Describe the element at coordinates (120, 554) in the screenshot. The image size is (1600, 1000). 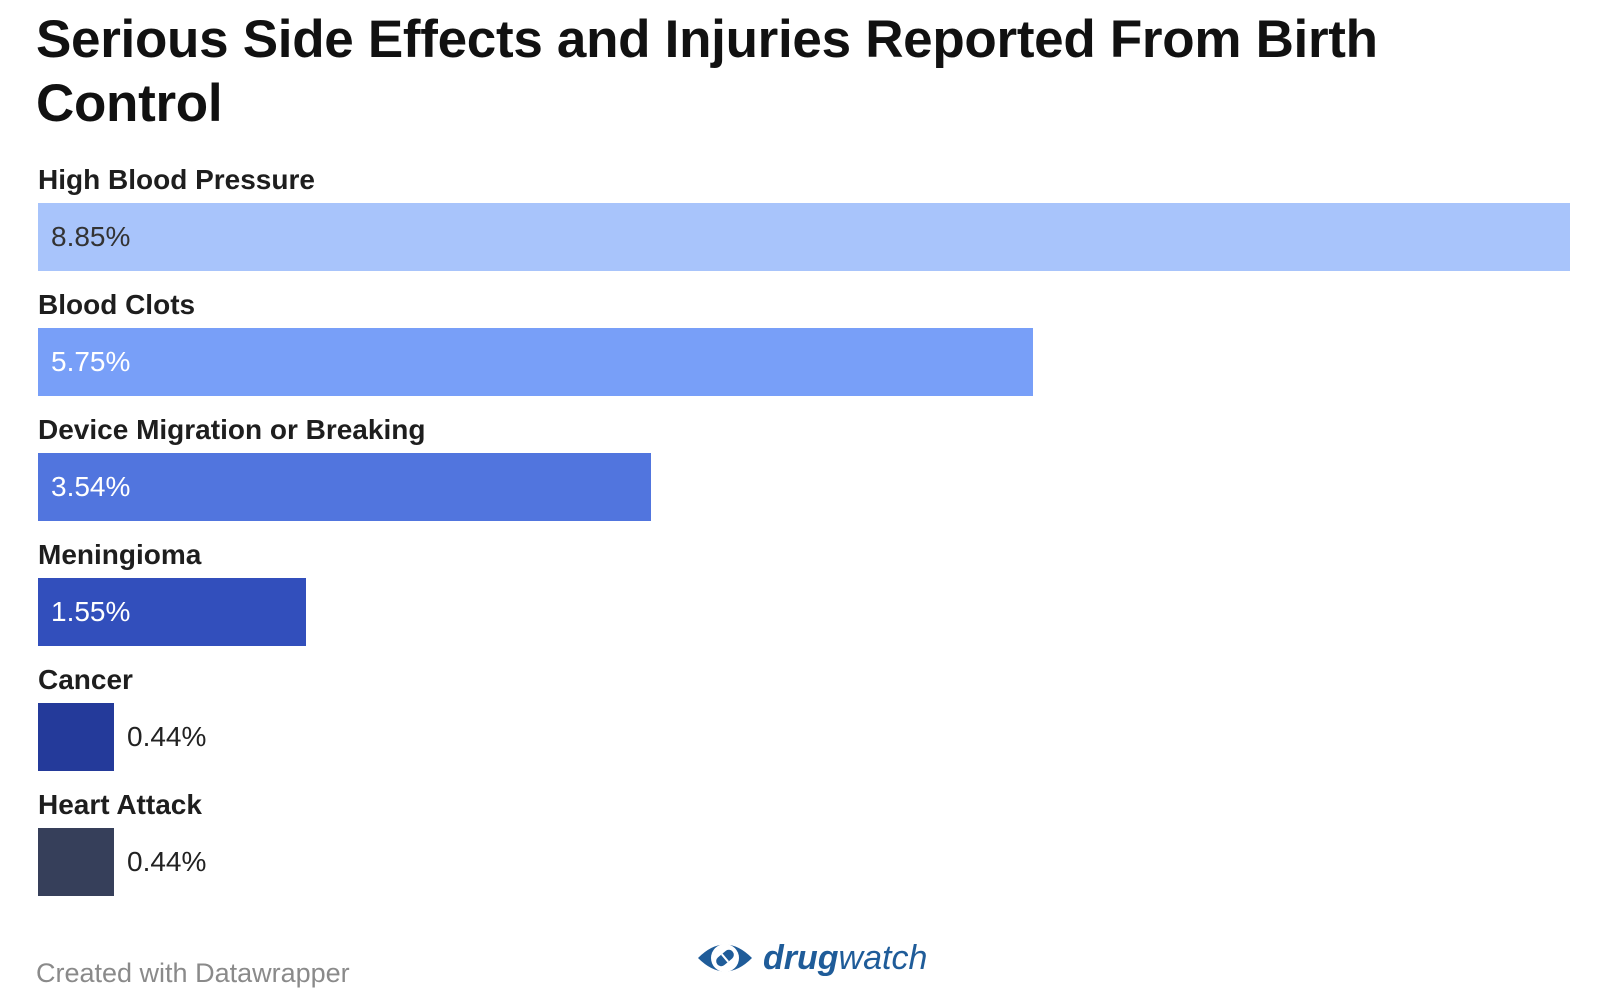
I see `category-label: Meningioma` at that location.